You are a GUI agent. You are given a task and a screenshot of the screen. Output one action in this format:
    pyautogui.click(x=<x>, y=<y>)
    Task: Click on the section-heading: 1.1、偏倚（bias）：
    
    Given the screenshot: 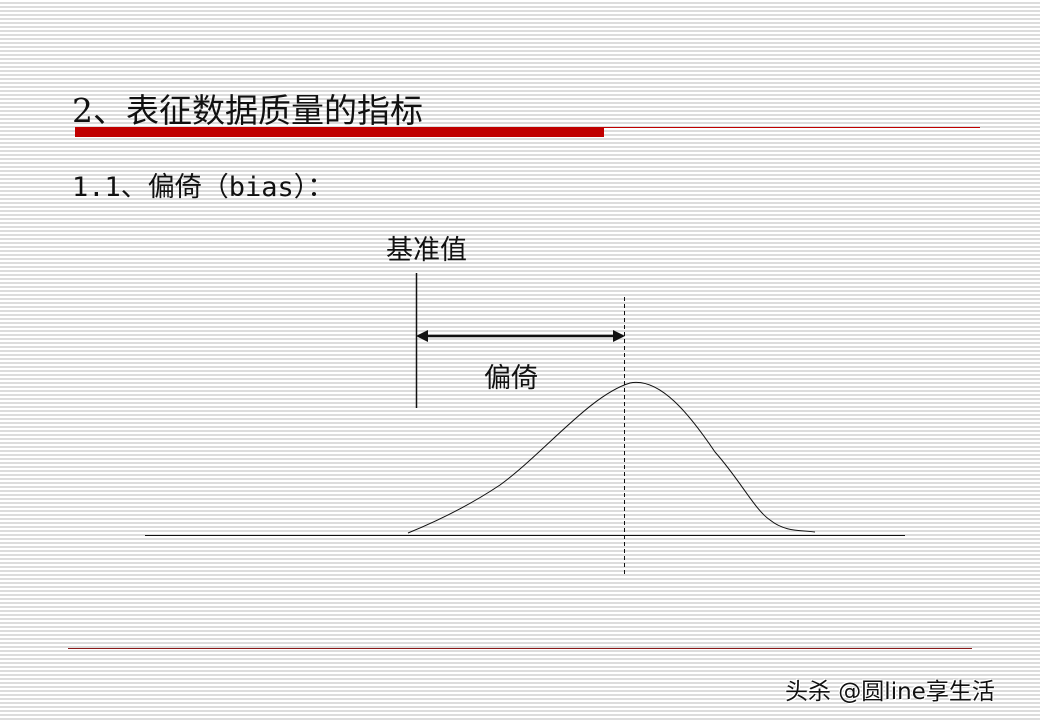 What is the action you would take?
    pyautogui.click(x=203, y=187)
    